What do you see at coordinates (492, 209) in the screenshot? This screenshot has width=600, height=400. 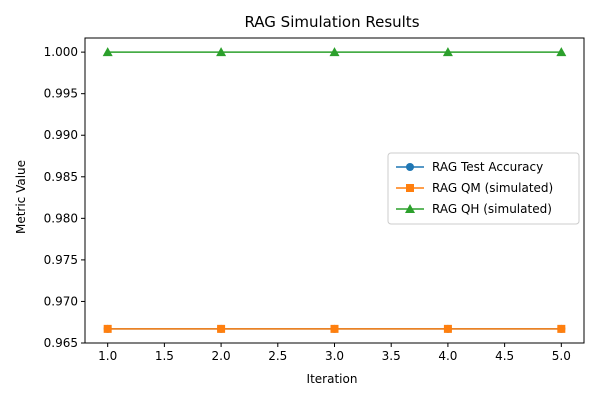 I see `legend-label: RAG QH (simulated)` at bounding box center [492, 209].